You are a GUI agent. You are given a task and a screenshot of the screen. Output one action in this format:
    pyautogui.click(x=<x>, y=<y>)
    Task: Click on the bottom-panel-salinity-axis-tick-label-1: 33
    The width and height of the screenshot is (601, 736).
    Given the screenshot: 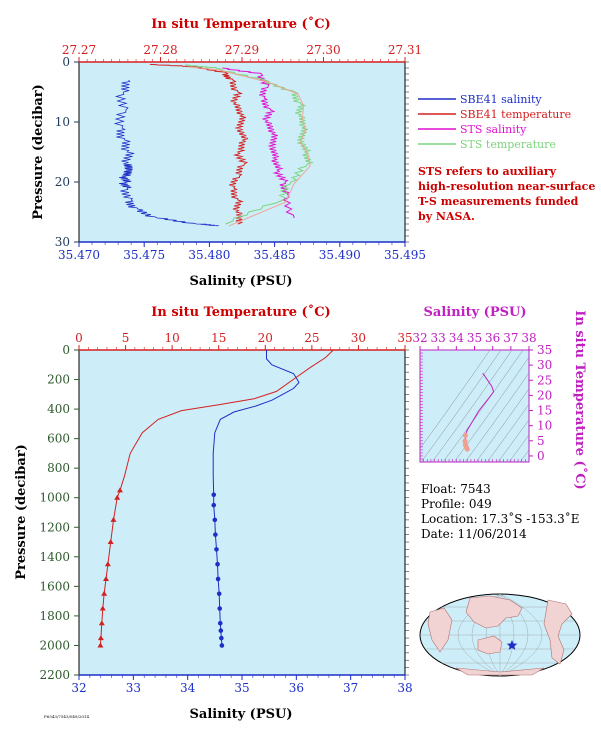 What is the action you would take?
    pyautogui.click(x=133, y=688)
    